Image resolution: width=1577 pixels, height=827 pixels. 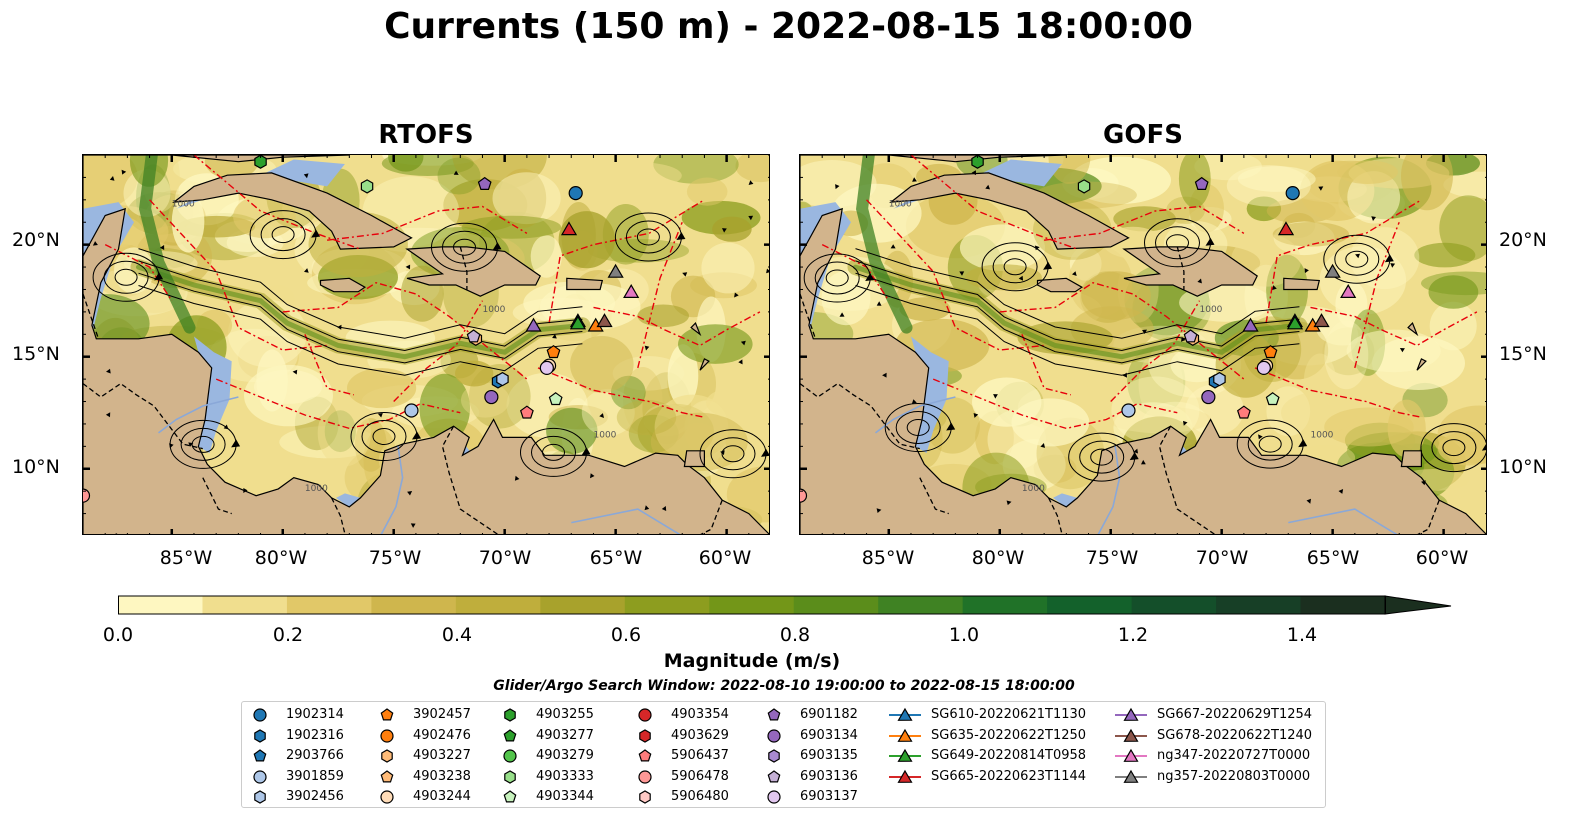 What do you see at coordinates (725, 558) in the screenshot?
I see `lon-label-60w-left: 60°W` at bounding box center [725, 558].